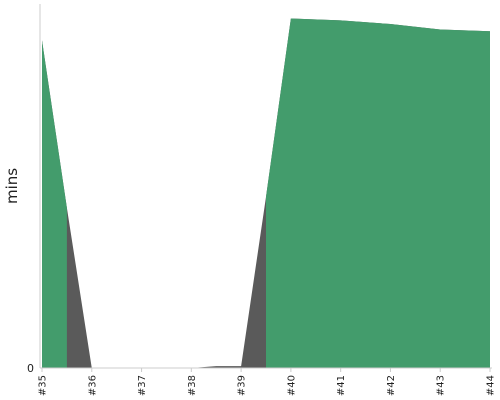  What do you see at coordinates (491, 385) in the screenshot?
I see `x-tick-label: #44` at bounding box center [491, 385].